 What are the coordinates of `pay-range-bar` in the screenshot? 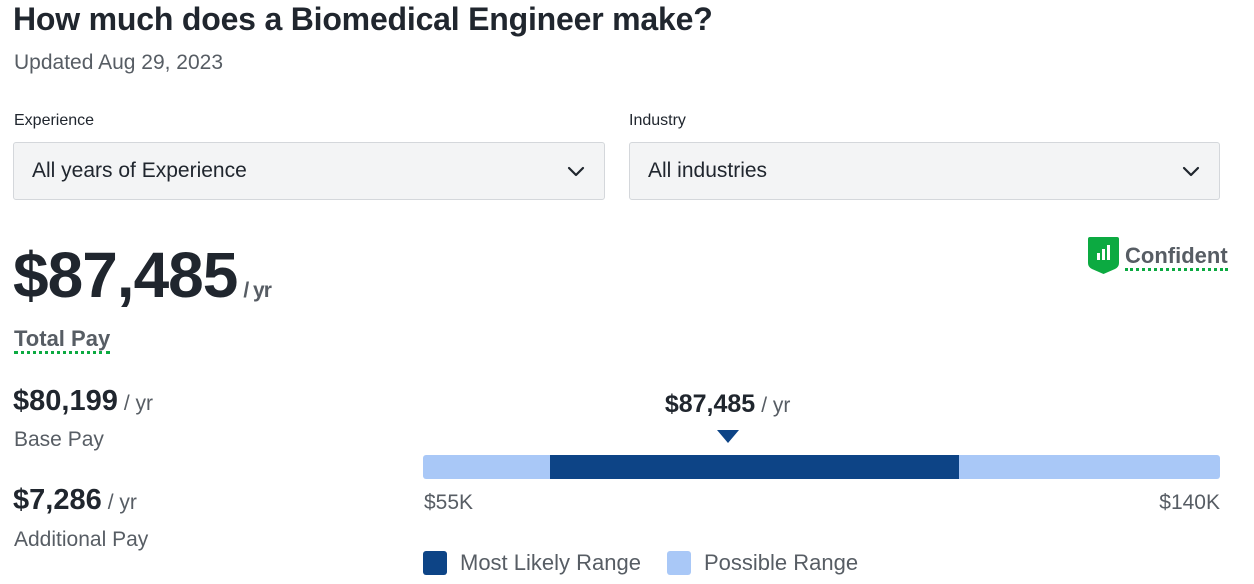 It's located at (821, 467).